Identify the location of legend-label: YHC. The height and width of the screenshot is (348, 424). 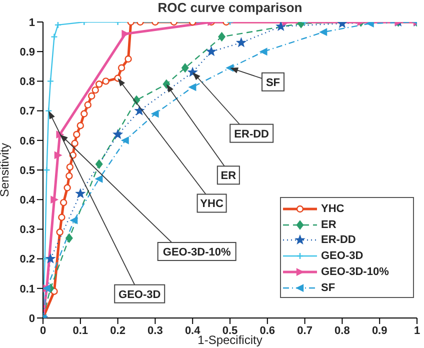
(332, 208).